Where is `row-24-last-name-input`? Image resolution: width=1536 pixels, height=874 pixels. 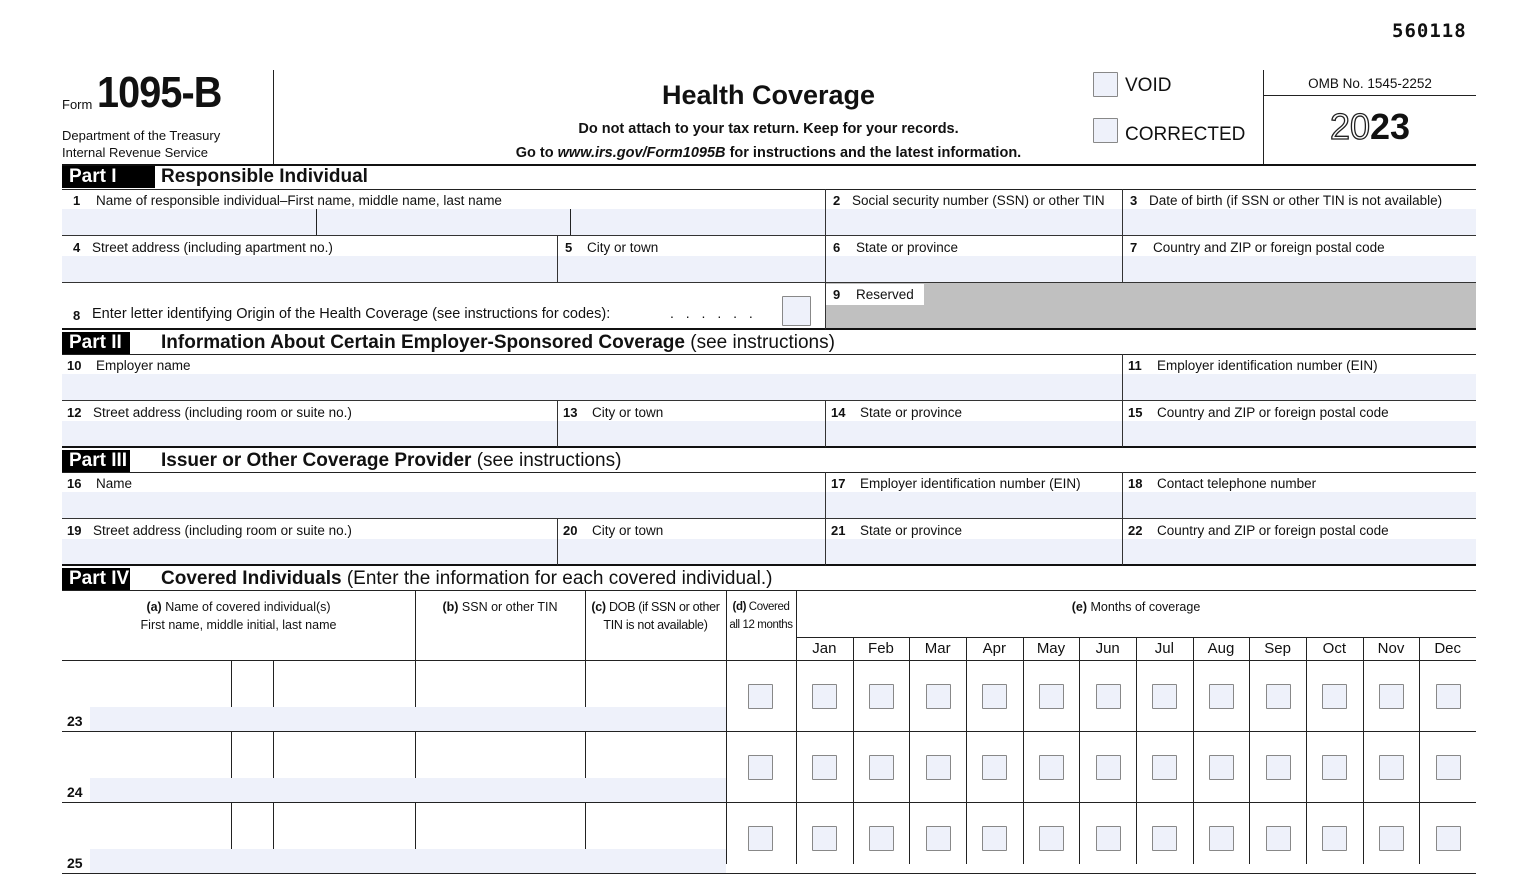 row-24-last-name-input is located at coordinates (344, 767).